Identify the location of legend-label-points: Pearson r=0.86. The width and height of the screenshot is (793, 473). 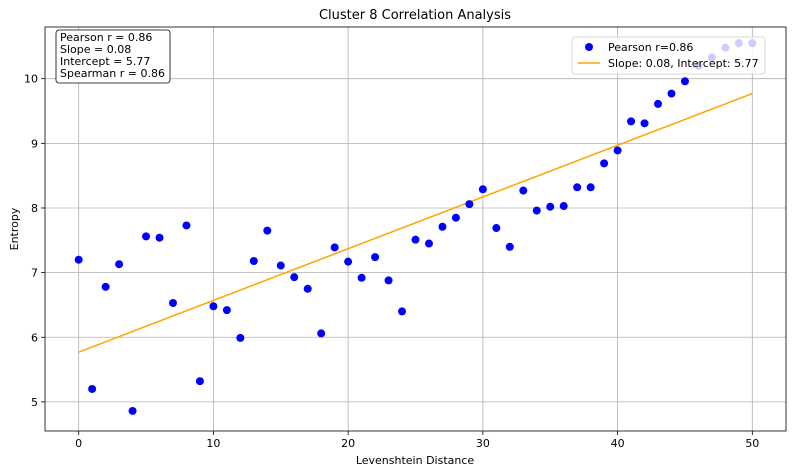
(650, 47).